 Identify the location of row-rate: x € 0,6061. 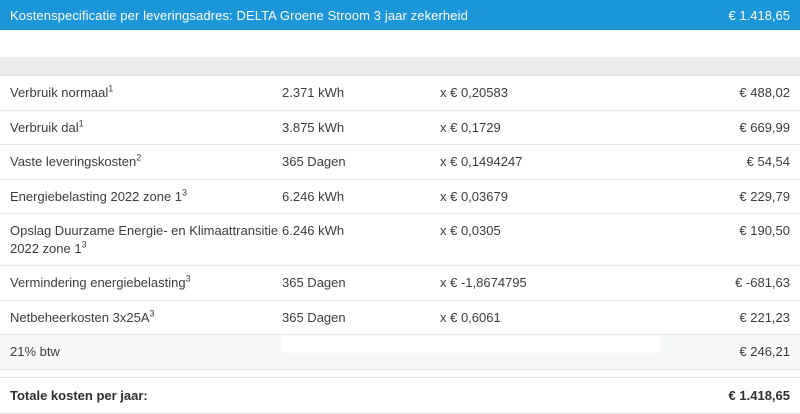
(470, 317).